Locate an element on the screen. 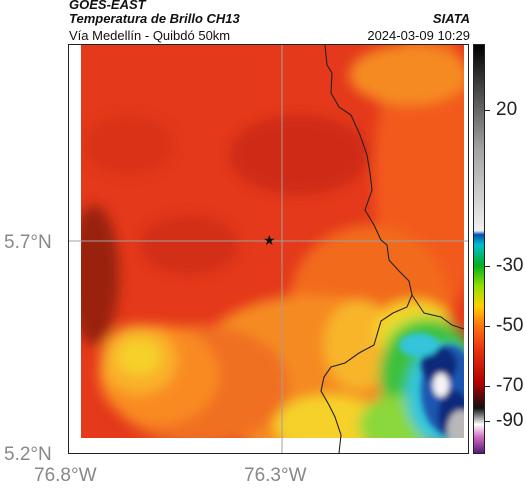  timestamp: 2024-03-09 10:29 is located at coordinates (418, 35).